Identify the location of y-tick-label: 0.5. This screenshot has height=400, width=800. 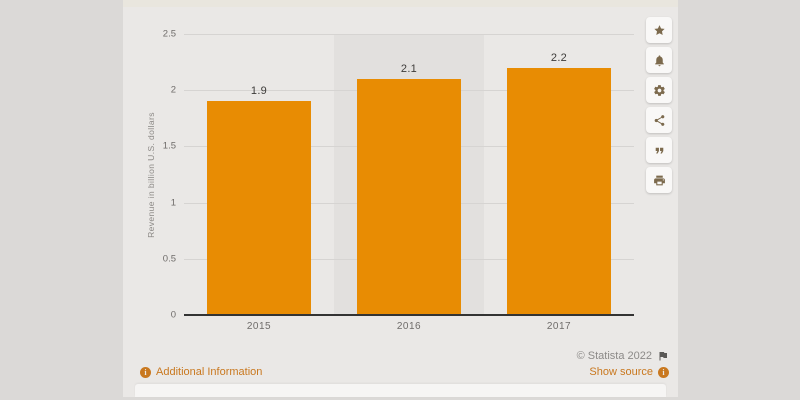
(169, 259).